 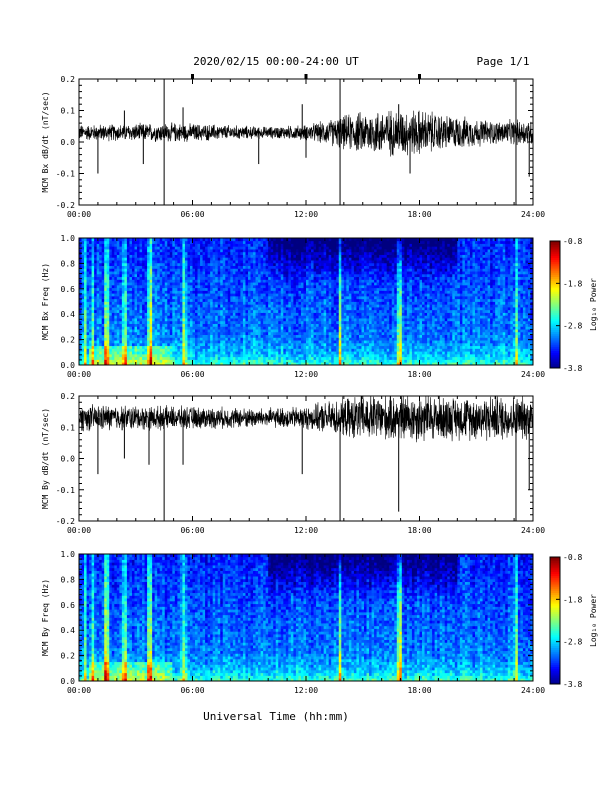 What do you see at coordinates (306, 140) in the screenshot?
I see `trace-group` at bounding box center [306, 140].